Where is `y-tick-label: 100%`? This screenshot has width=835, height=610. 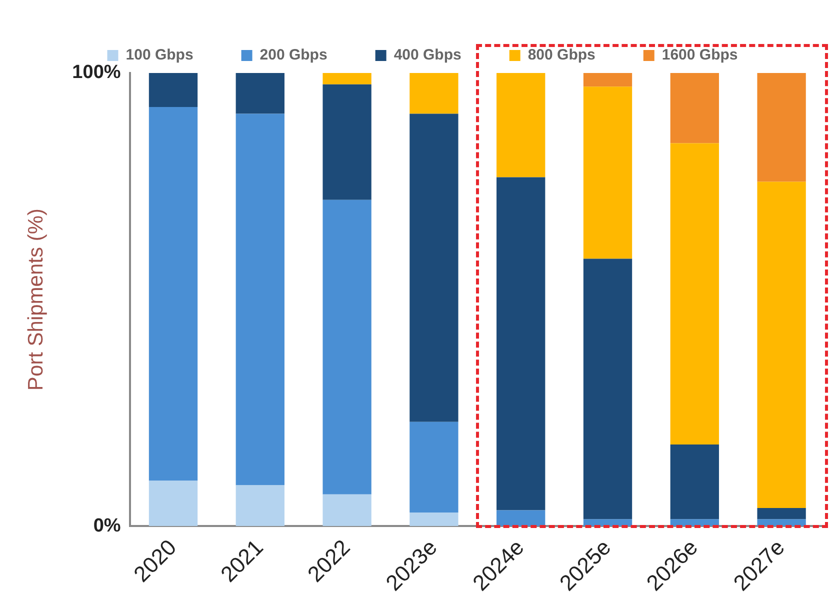 y-tick-label: 100% is located at coordinates (96, 73).